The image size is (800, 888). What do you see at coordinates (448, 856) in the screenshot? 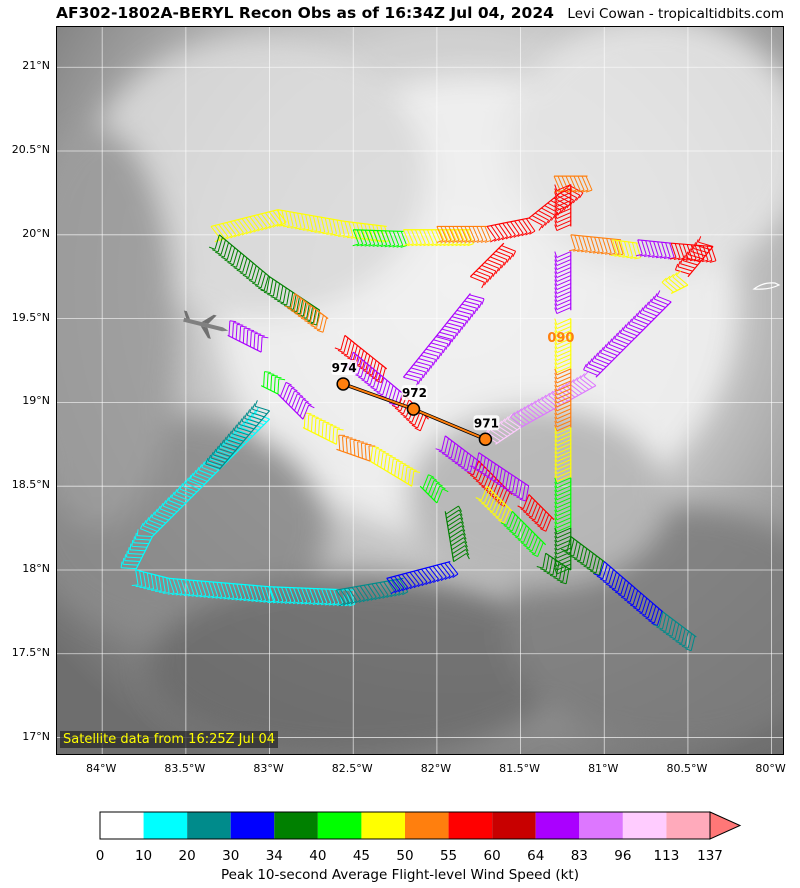
I see `colorbar-tick-label: 55` at bounding box center [448, 856].